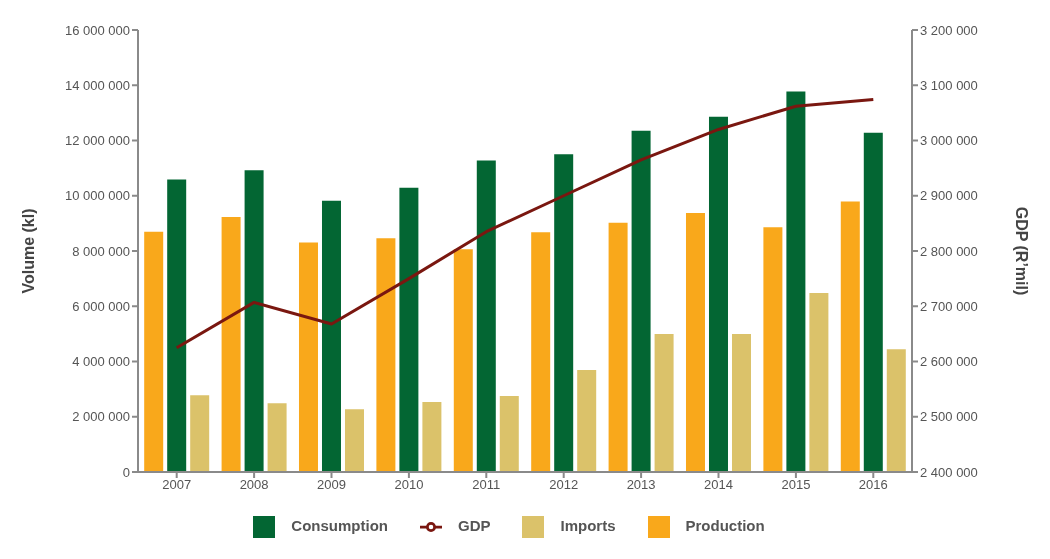  Describe the element at coordinates (177, 485) in the screenshot. I see `x-tick-label: 2007` at that location.